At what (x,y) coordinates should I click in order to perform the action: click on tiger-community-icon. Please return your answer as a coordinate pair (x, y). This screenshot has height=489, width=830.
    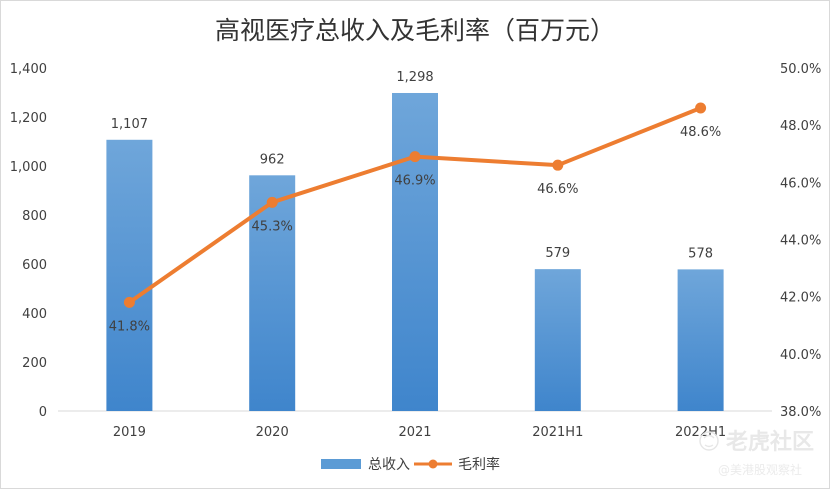
    Looking at the image, I should click on (709, 441).